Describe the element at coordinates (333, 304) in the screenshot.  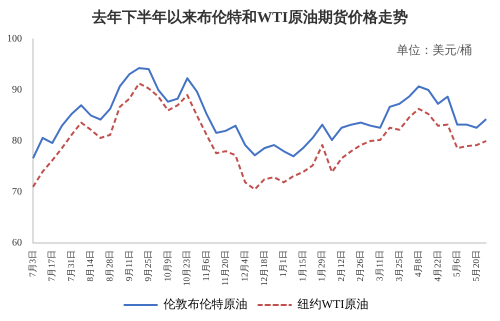
I see `legend-label: 纽约WTI原油` at that location.